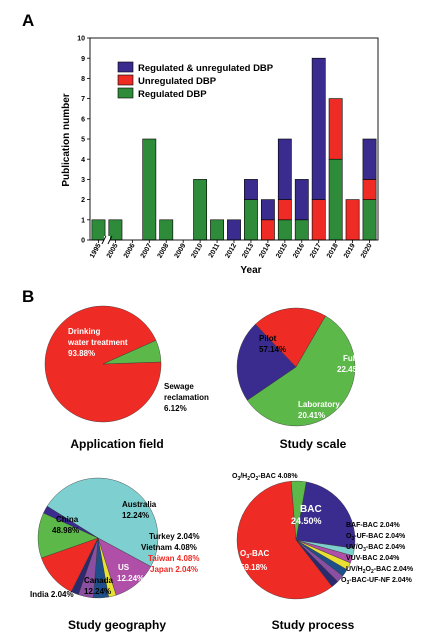 This screenshot has height=636, width=443. I want to click on x-tick-label: 2005, so click(113, 250).